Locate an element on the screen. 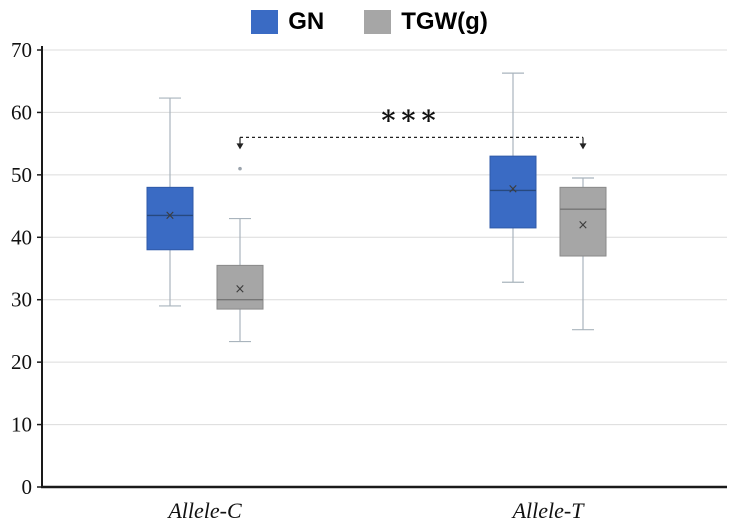 This screenshot has height=526, width=739. significance-annotation: *** is located at coordinates (411, 127).